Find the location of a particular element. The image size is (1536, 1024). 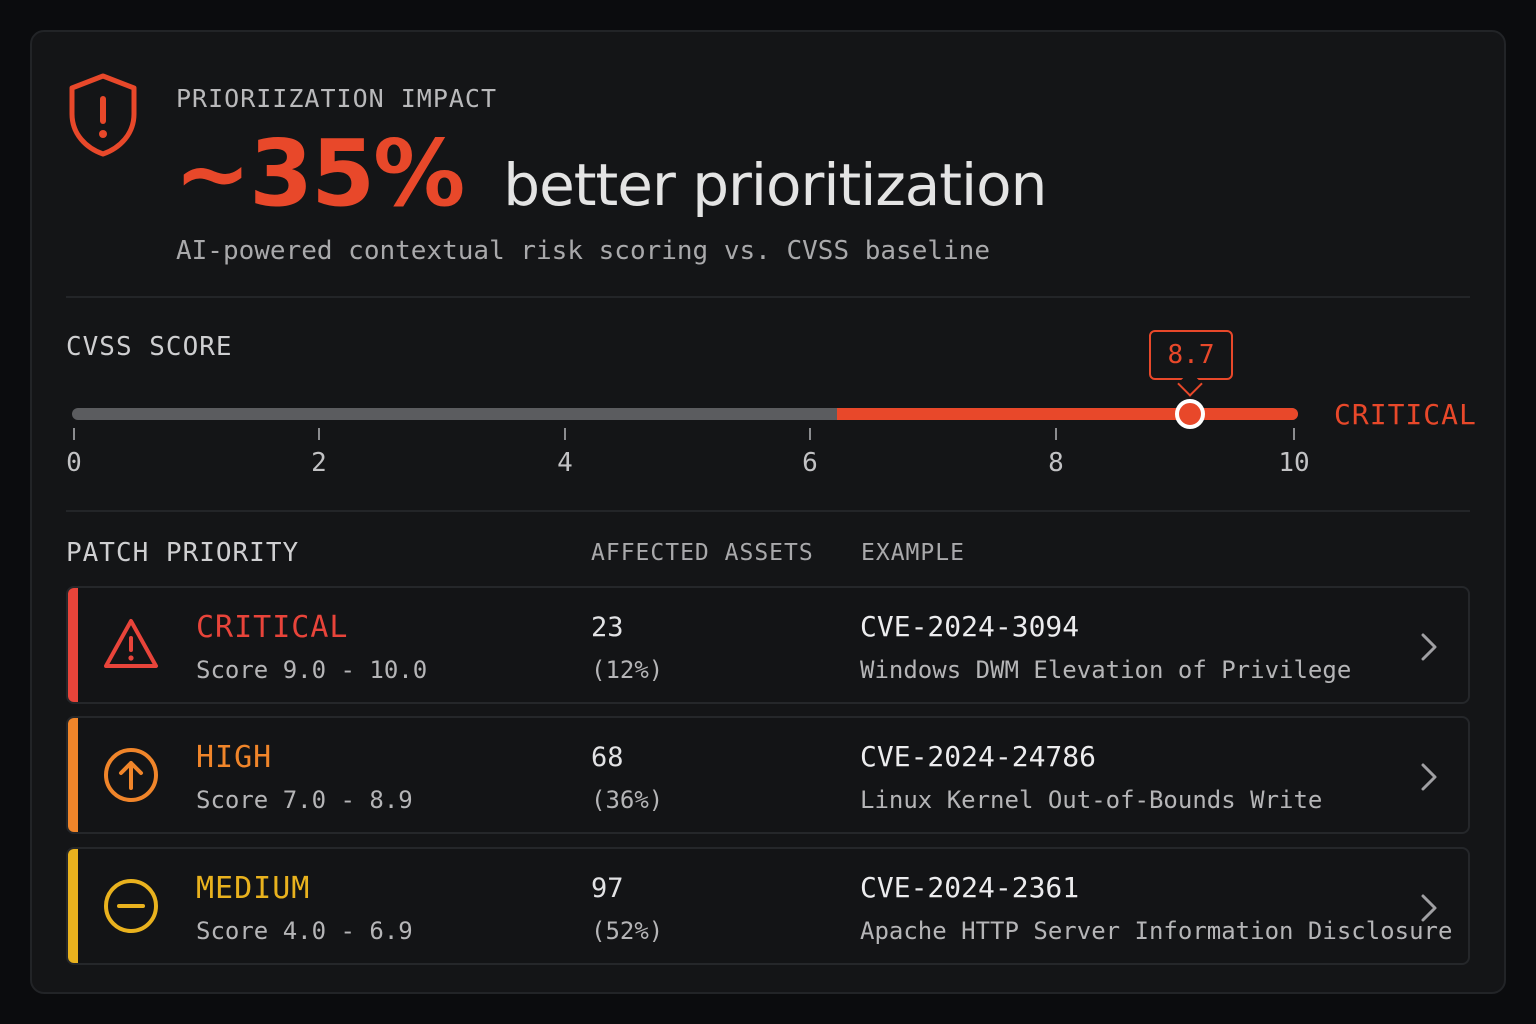

impact-headline-text: better prioritization is located at coordinates (775, 185).